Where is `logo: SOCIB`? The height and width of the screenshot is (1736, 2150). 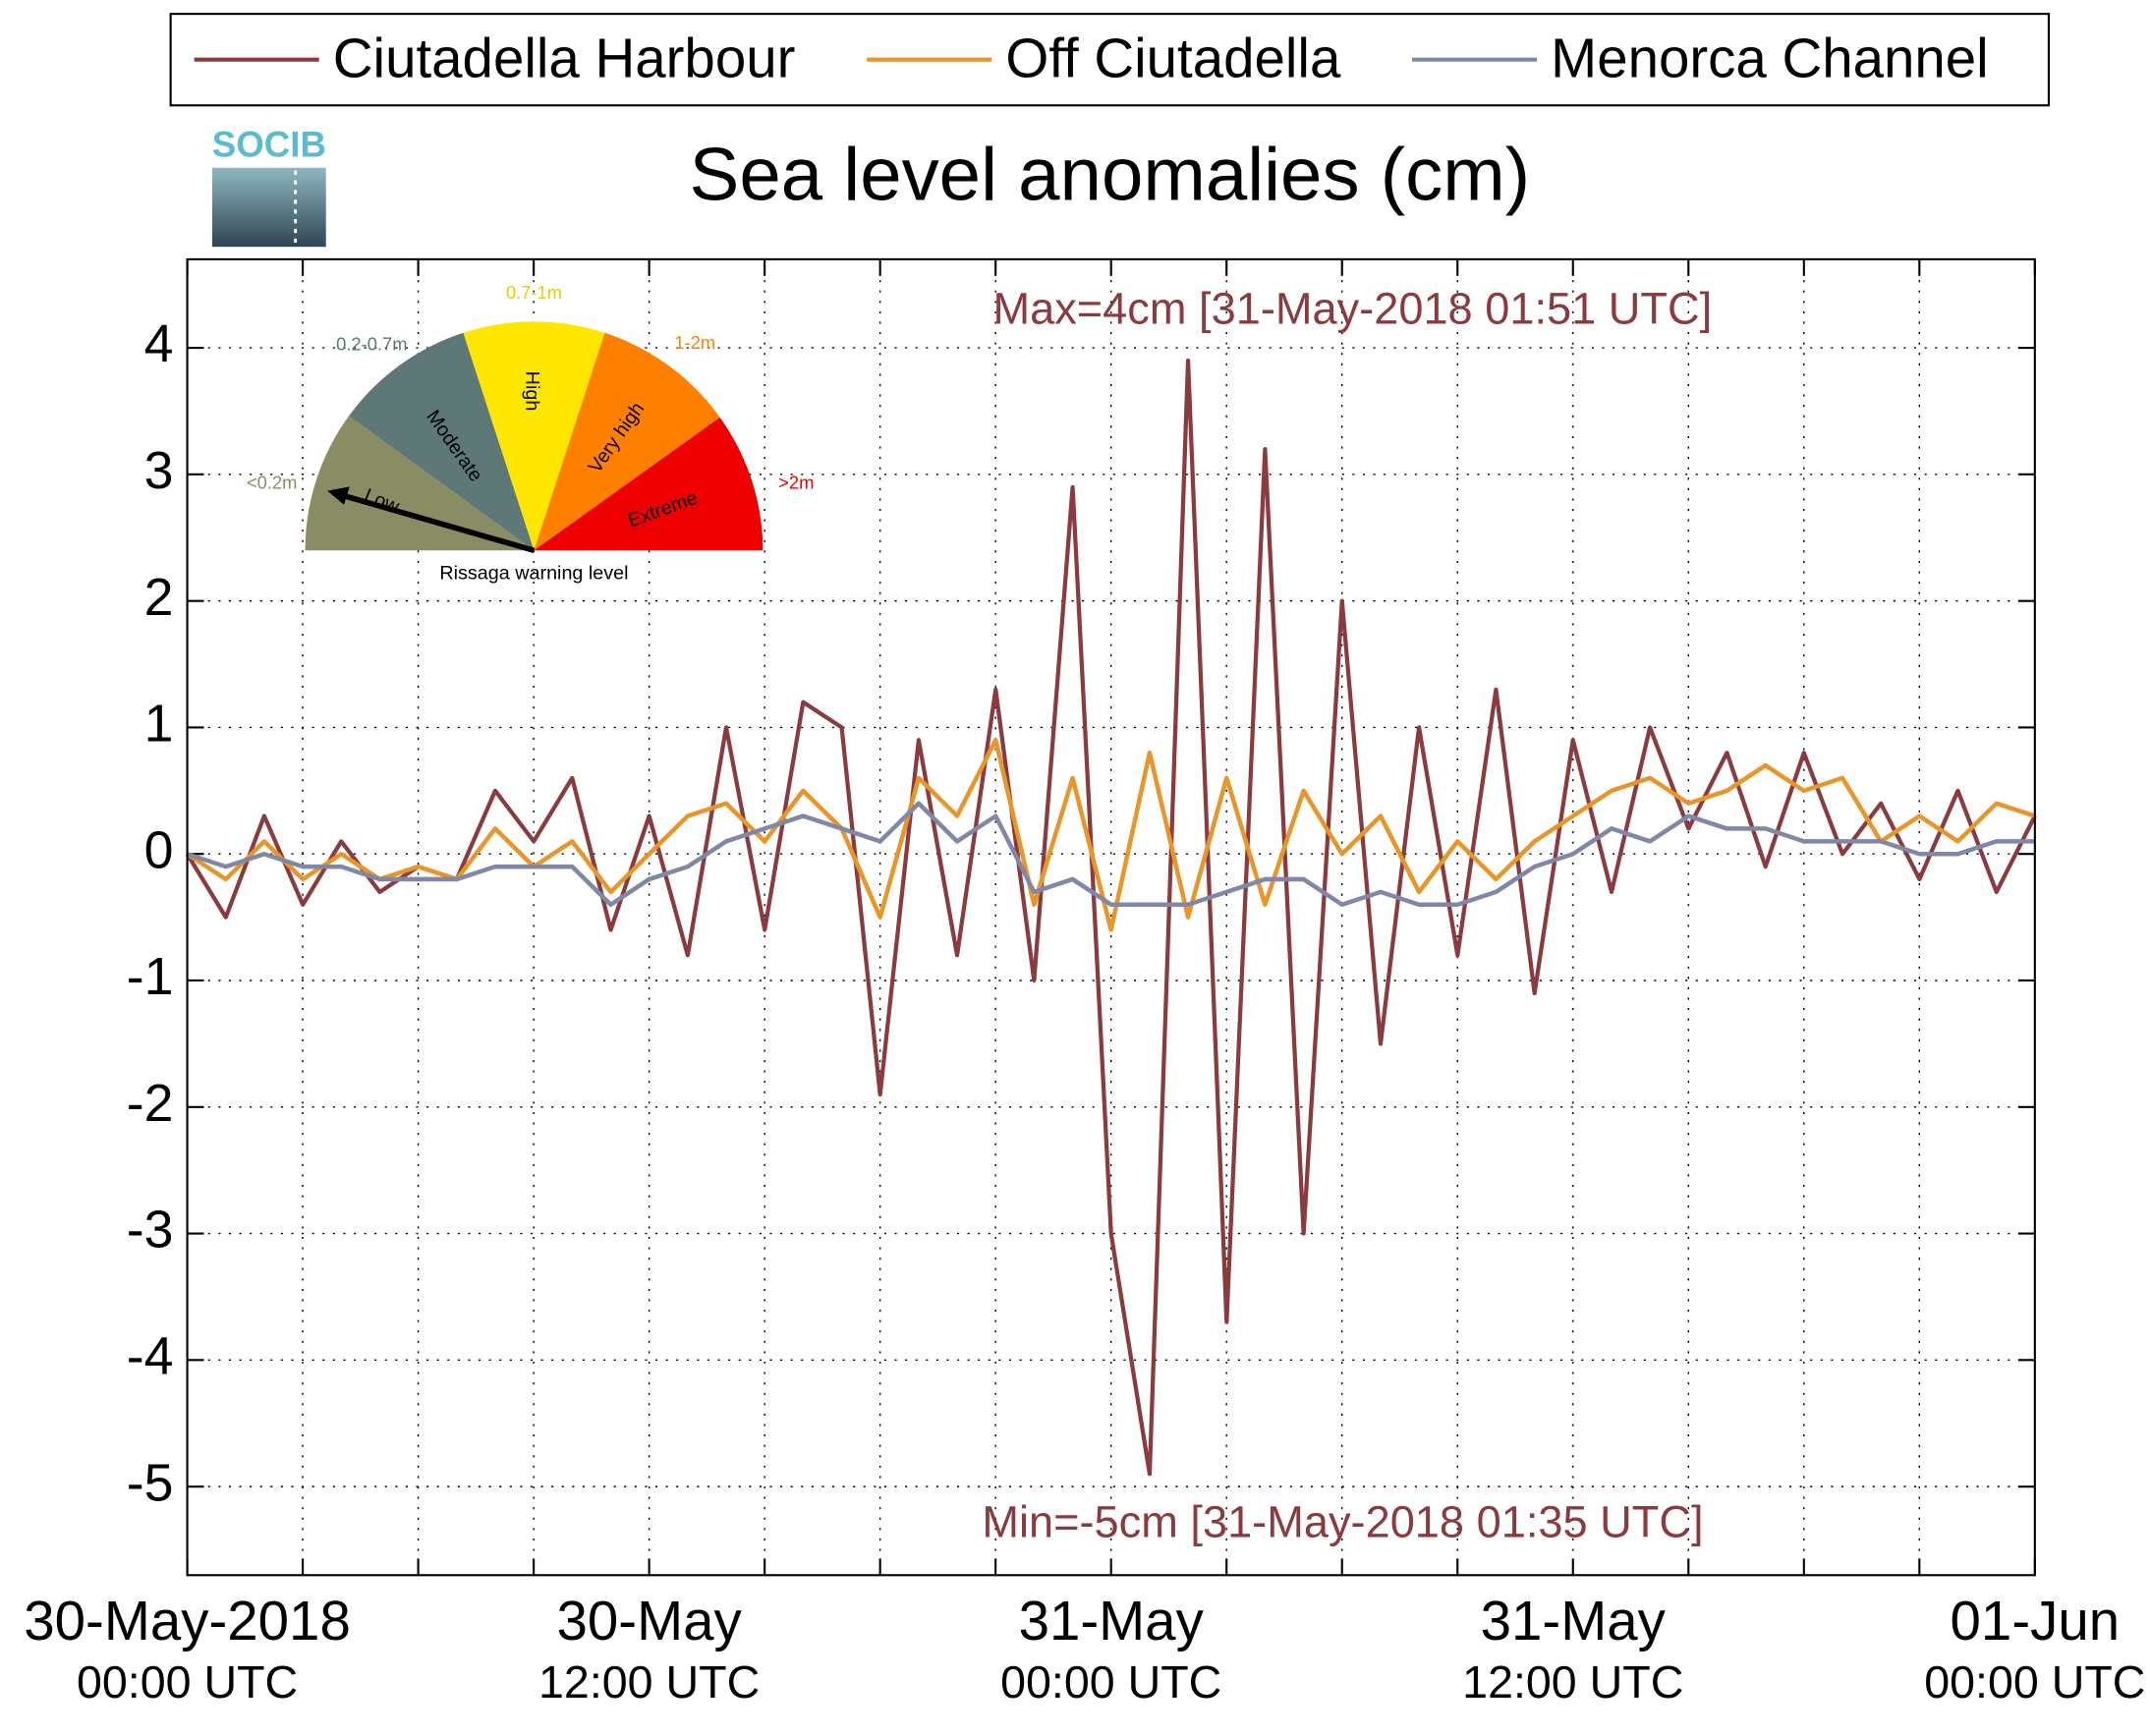
logo: SOCIB is located at coordinates (268, 186).